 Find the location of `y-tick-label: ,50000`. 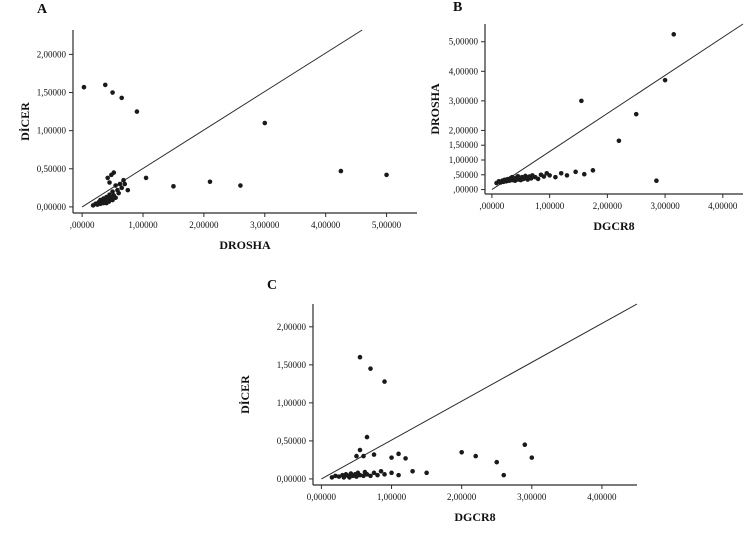

y-tick-label: ,50000 is located at coordinates (465, 175).